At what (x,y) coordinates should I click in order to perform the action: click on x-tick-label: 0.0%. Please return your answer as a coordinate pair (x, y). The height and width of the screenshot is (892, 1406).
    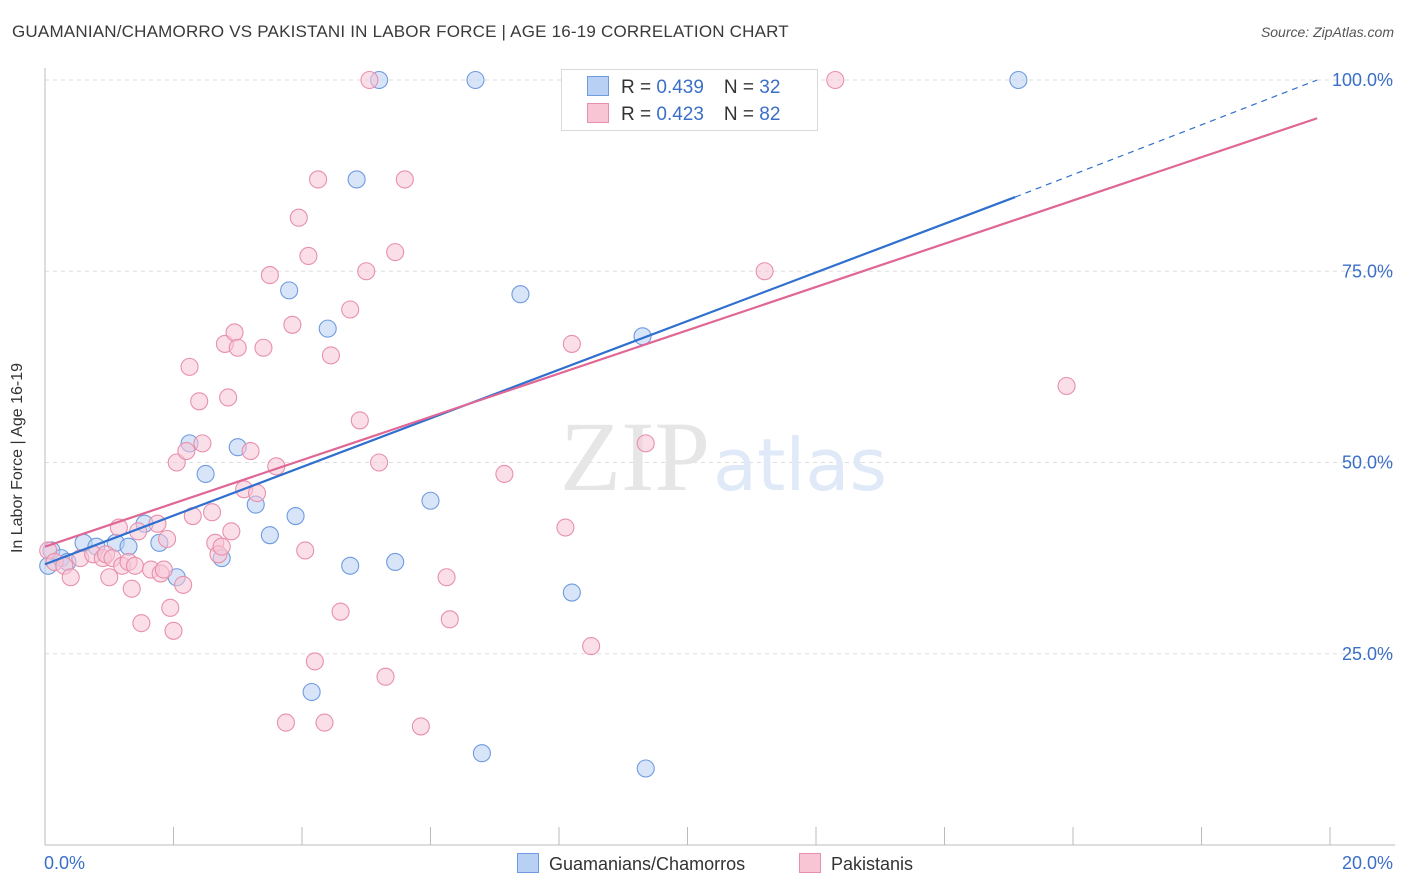
    Looking at the image, I should click on (64, 863).